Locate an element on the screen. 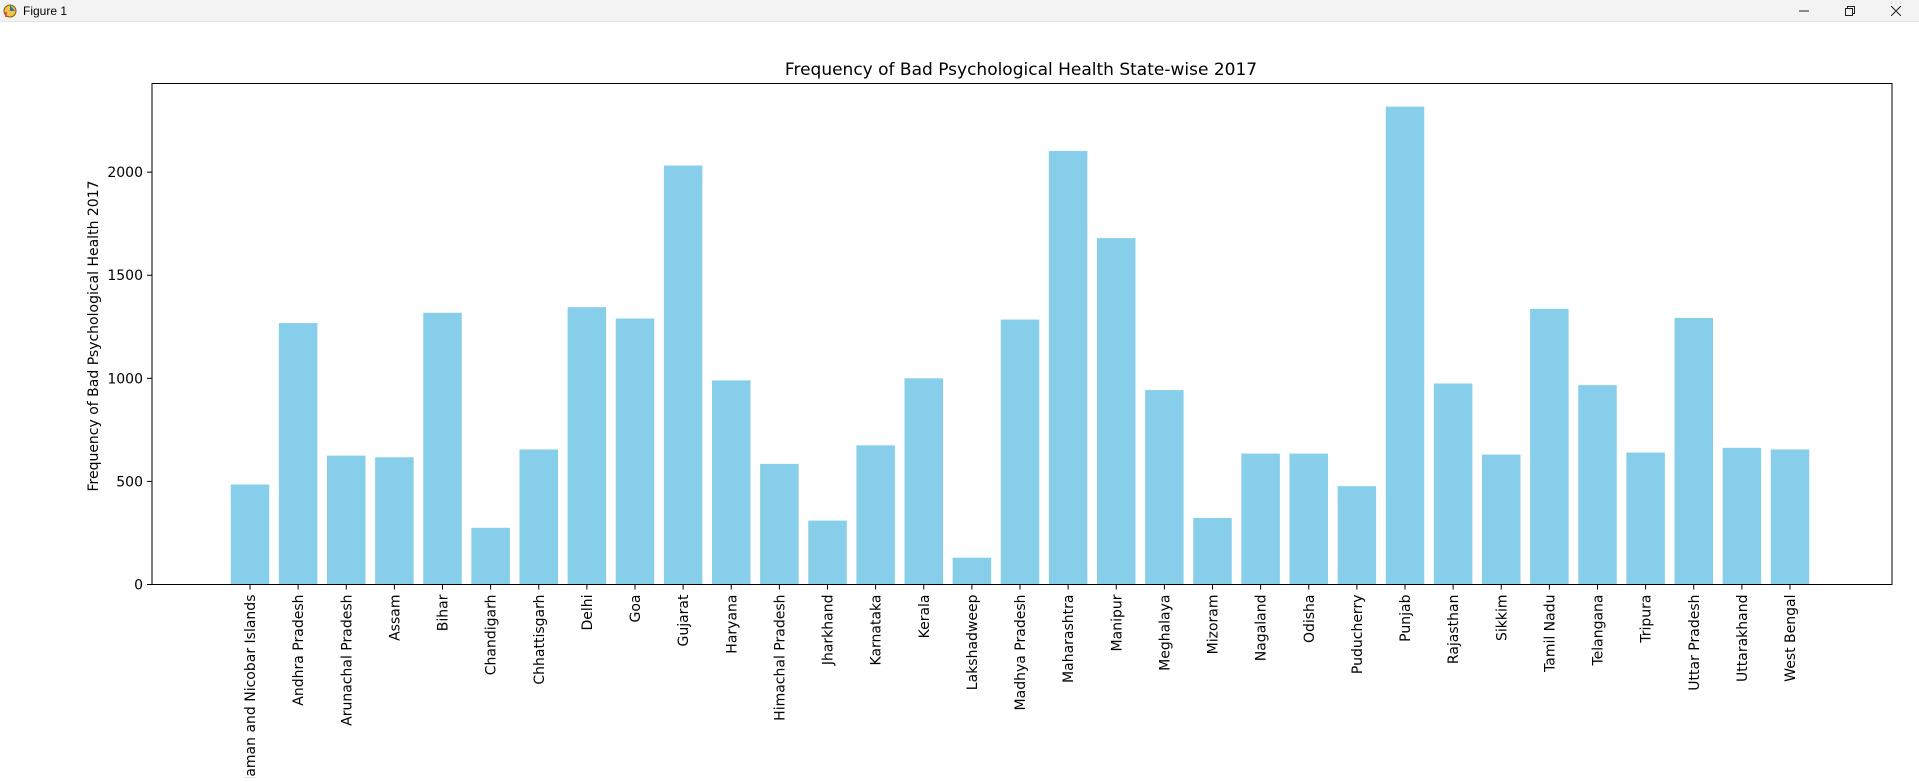 The width and height of the screenshot is (1919, 782). maximize-button is located at coordinates (1850, 11).